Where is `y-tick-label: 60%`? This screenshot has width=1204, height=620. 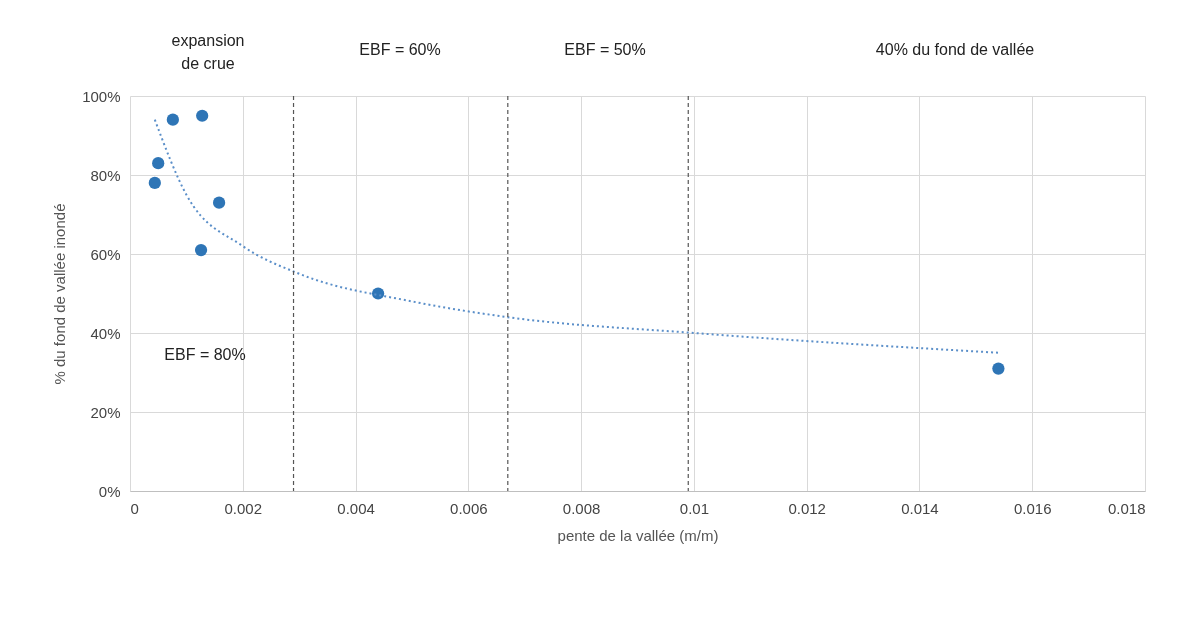
y-tick-label: 60% is located at coordinates (105, 254).